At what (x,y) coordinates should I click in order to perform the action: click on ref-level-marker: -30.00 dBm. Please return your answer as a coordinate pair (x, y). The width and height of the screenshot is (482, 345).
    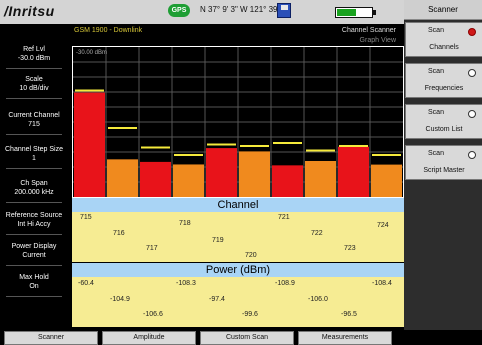
    Looking at the image, I should click on (92, 53).